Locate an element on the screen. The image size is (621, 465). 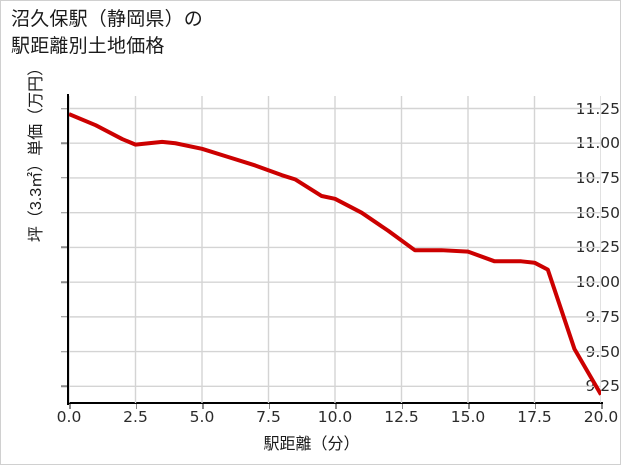
x-tick-label: 17.5 is located at coordinates (534, 417).